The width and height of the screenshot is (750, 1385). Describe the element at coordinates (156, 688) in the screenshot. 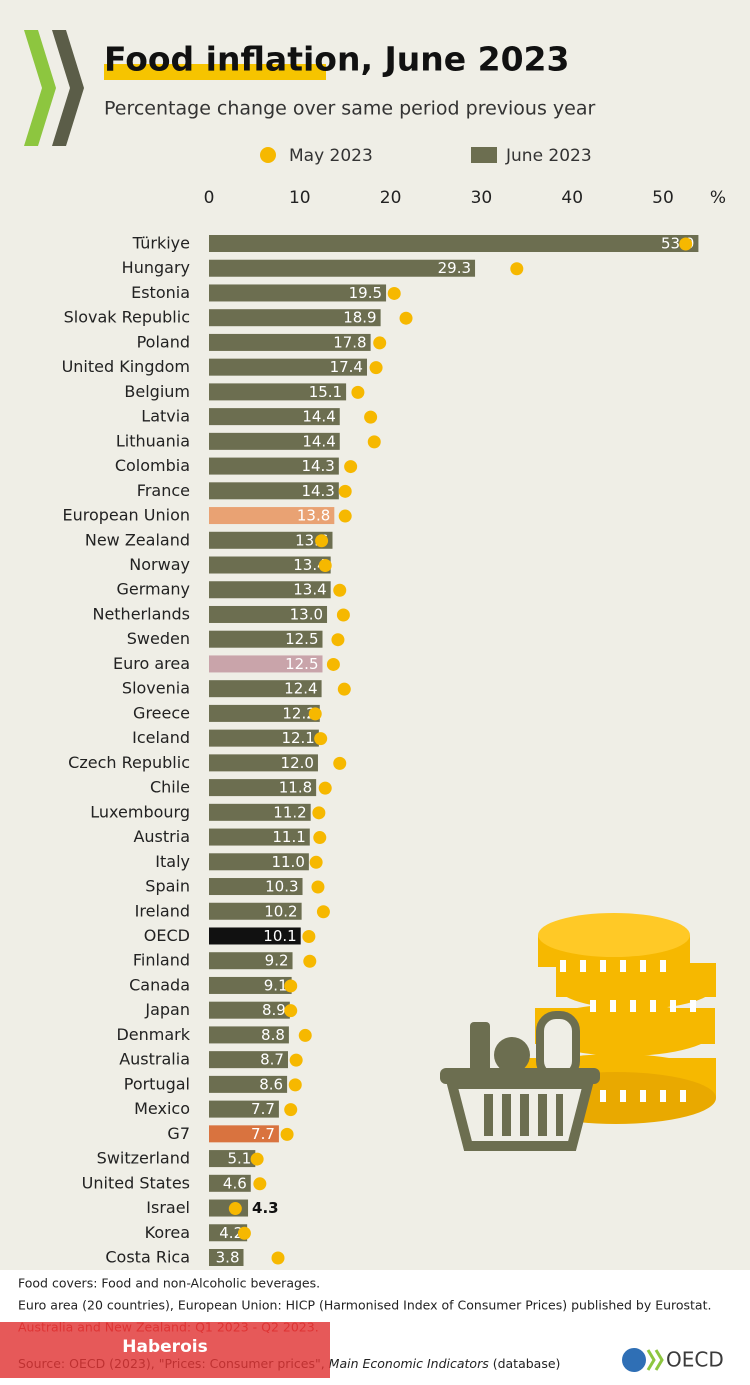

I see `category-label: Slovenia` at that location.